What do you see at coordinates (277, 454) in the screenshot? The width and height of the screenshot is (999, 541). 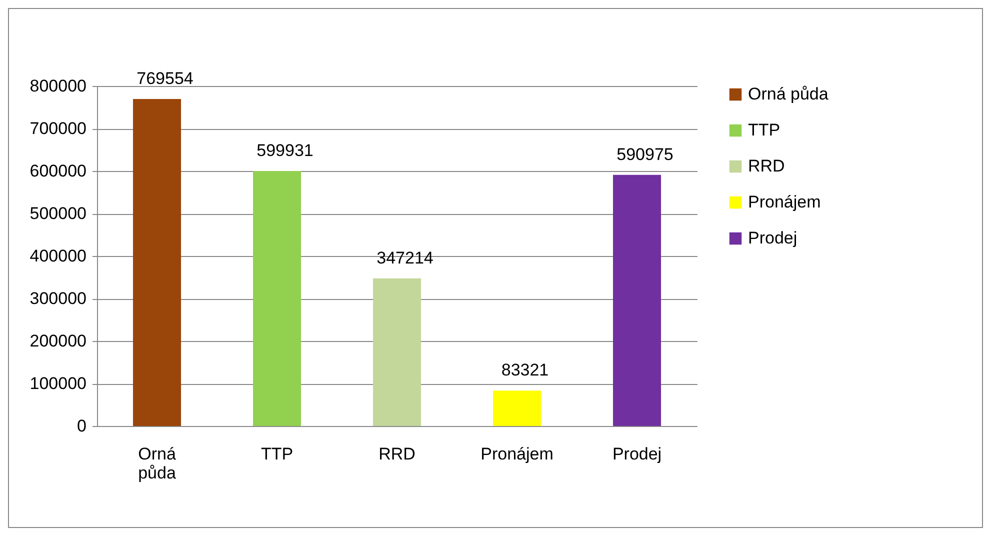 I see `x-tick-label: TTP` at bounding box center [277, 454].